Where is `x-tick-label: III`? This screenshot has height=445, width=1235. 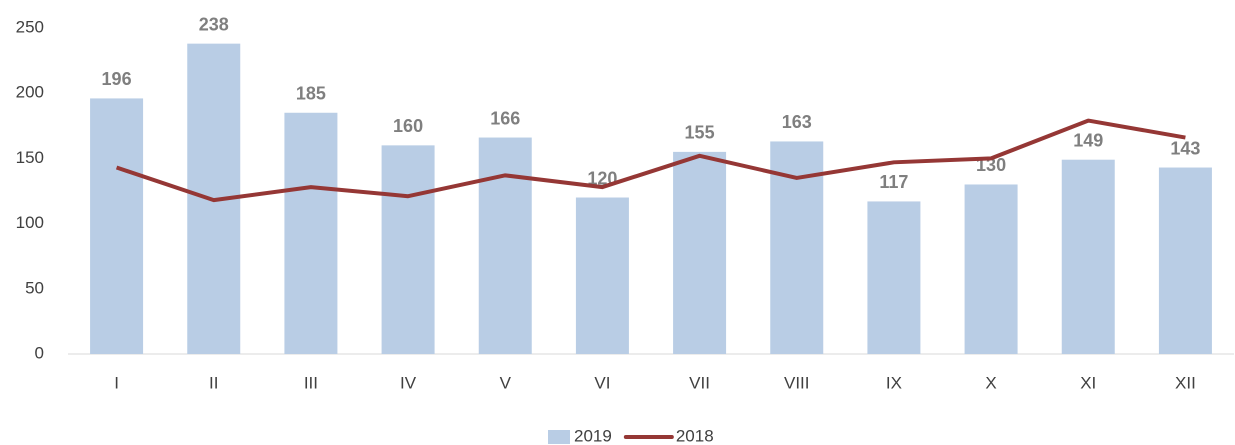
x-tick-label: III is located at coordinates (311, 382).